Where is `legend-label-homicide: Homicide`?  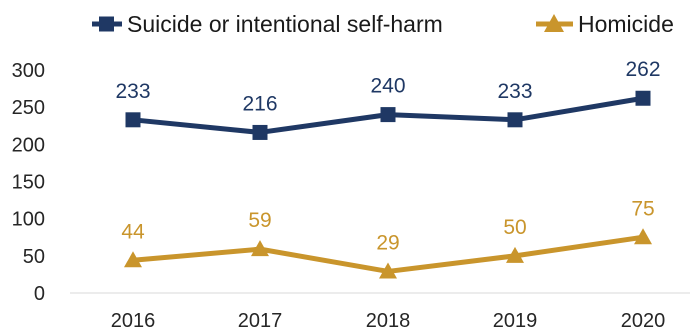
legend-label-homicide: Homicide is located at coordinates (626, 24).